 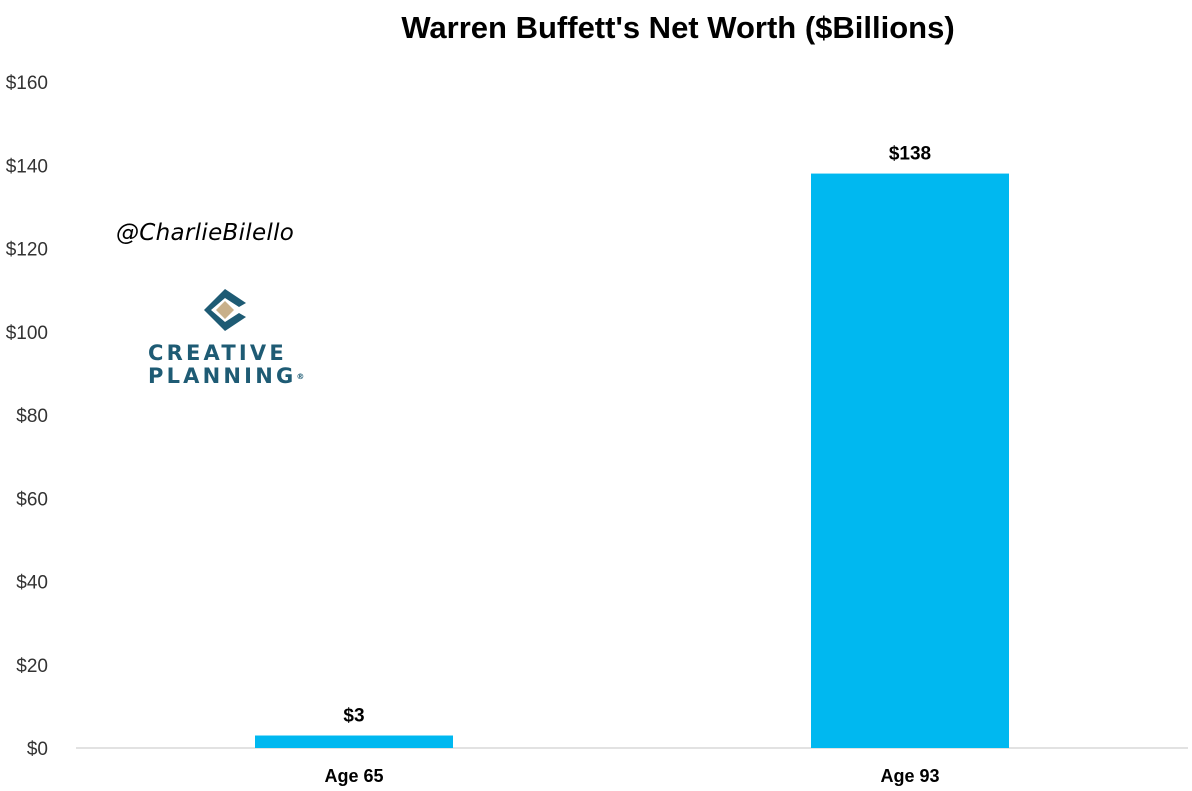 I want to click on y-tick-label: $160, so click(x=27, y=83).